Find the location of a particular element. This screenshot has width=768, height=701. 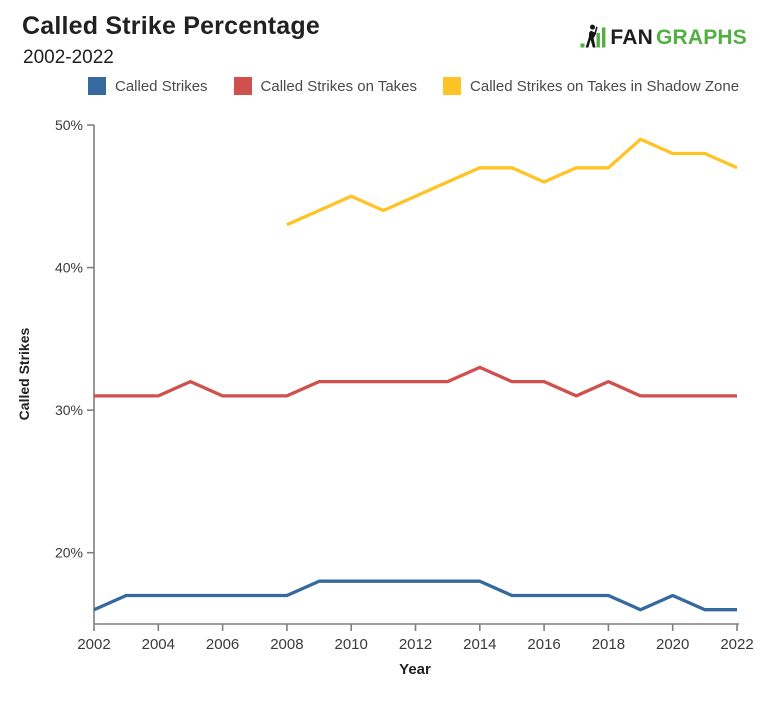

logo-text-graphs: GRAPHS is located at coordinates (701, 37).